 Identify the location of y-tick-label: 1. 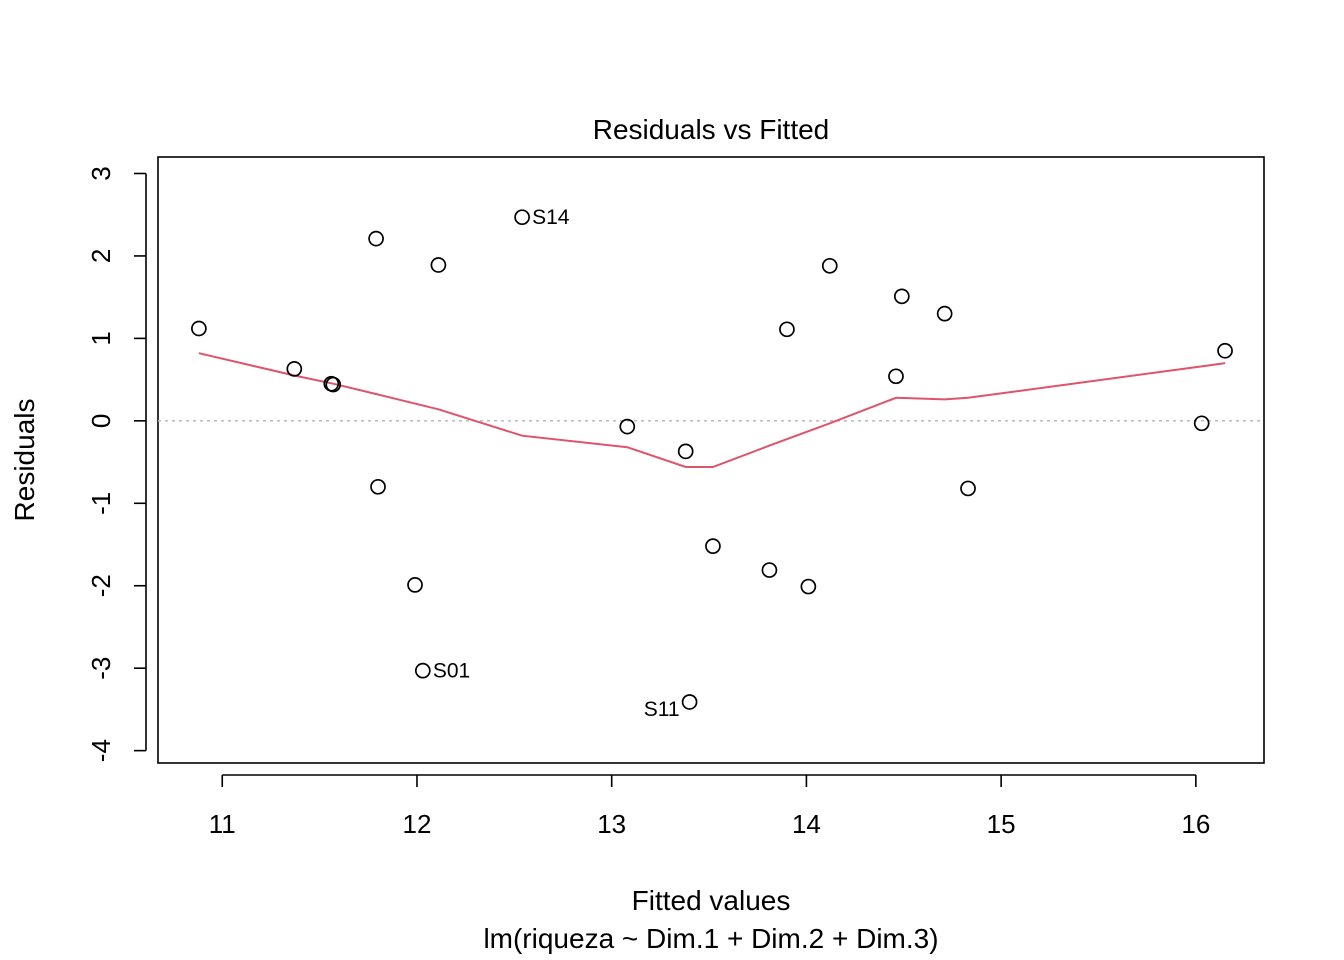
(101, 338).